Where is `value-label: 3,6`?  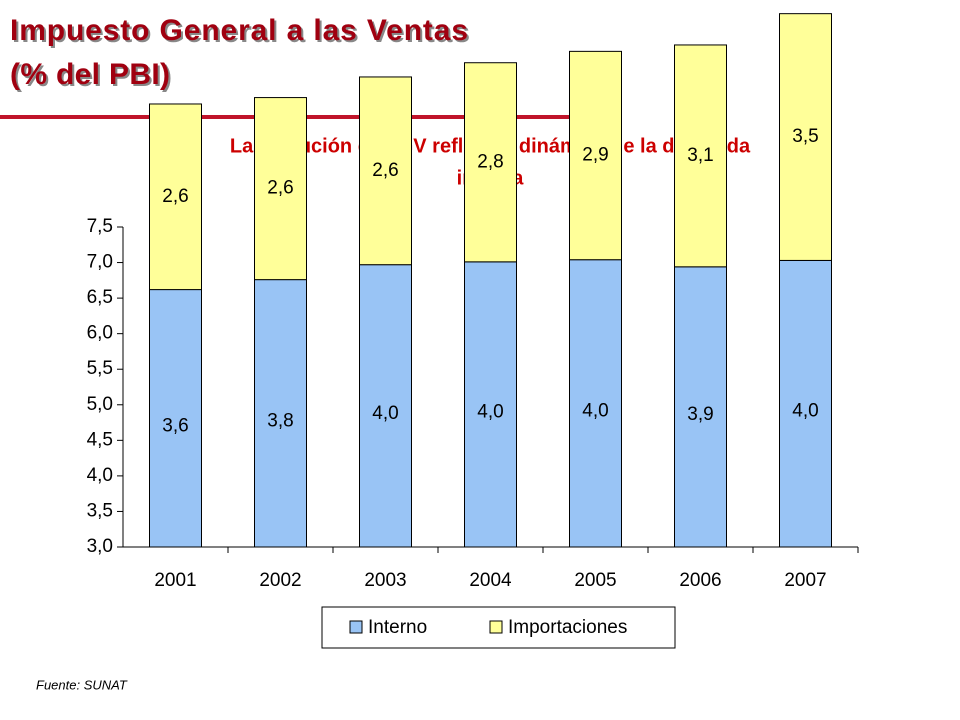
value-label: 3,6 is located at coordinates (175, 425).